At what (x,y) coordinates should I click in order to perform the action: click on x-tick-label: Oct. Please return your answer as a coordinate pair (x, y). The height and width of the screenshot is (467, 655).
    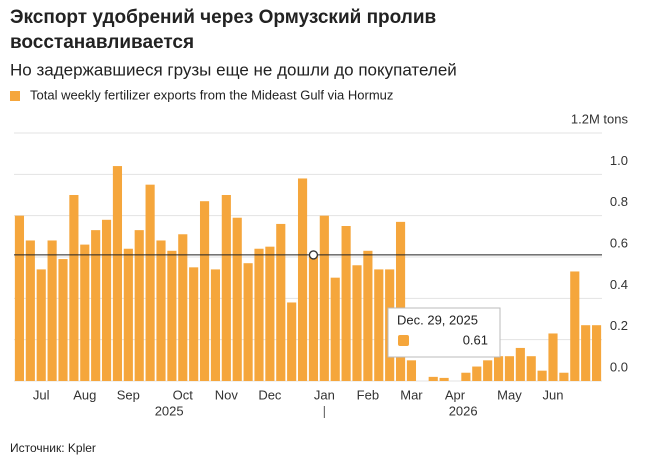
    Looking at the image, I should click on (183, 394).